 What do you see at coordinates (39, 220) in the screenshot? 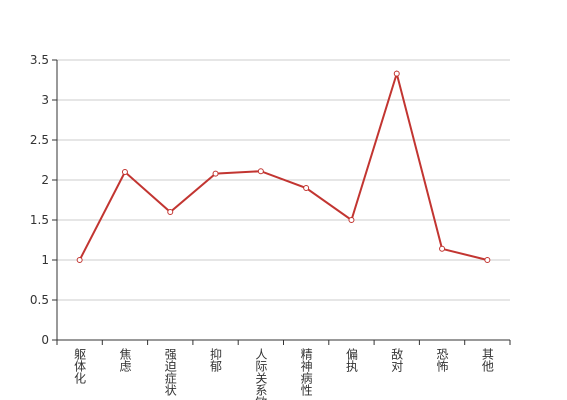
I see `y-tick-label: 1.5` at bounding box center [39, 220].